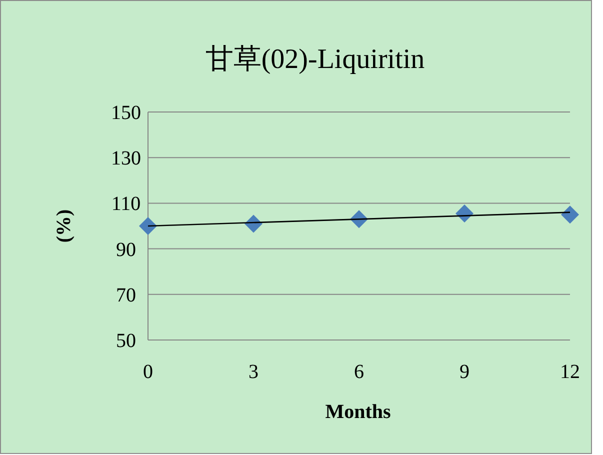  I want to click on y-tick-label: 130, so click(126, 159).